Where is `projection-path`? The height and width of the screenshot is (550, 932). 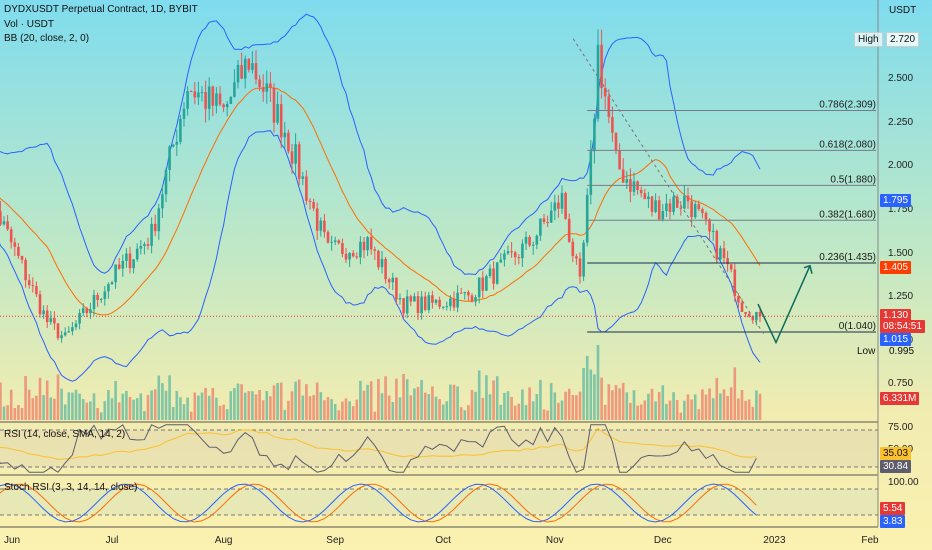
projection-path is located at coordinates (784, 305).